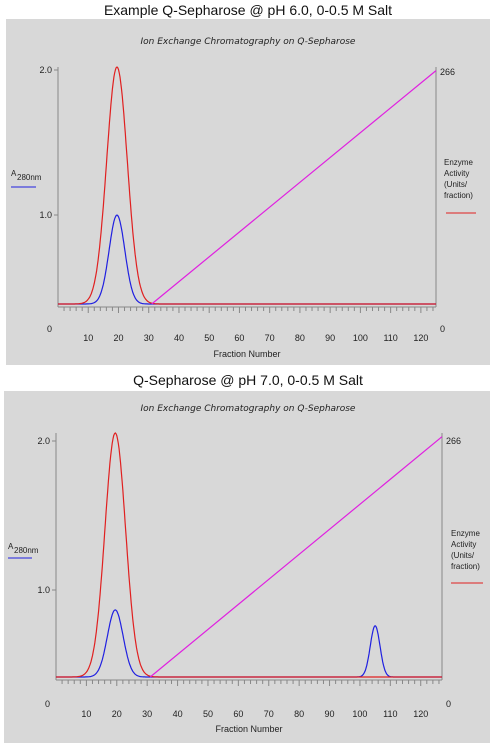 This screenshot has width=496, height=747. I want to click on chart-2-title: Q-Sepharose @ pH 7.0, 0-0.5 M Salt, so click(248, 380).